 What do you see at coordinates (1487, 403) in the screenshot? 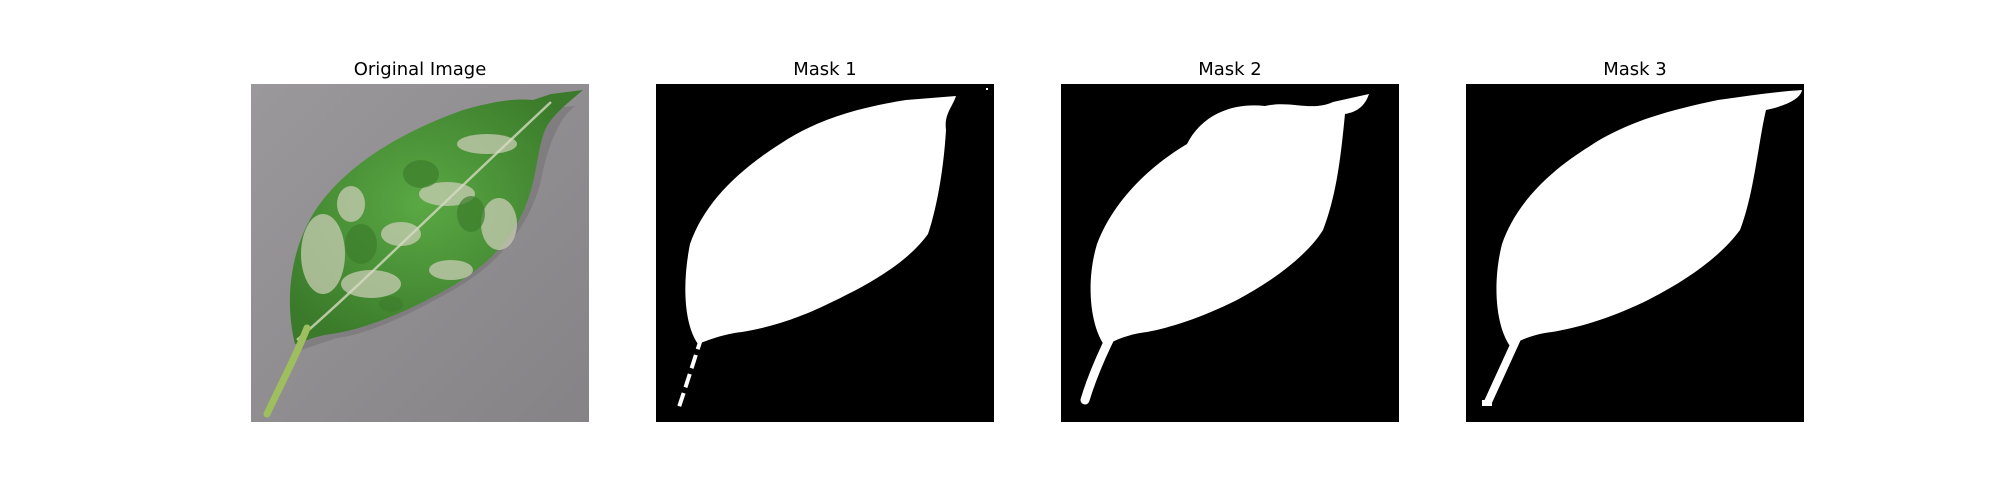
I see `mask-stem-tip` at bounding box center [1487, 403].